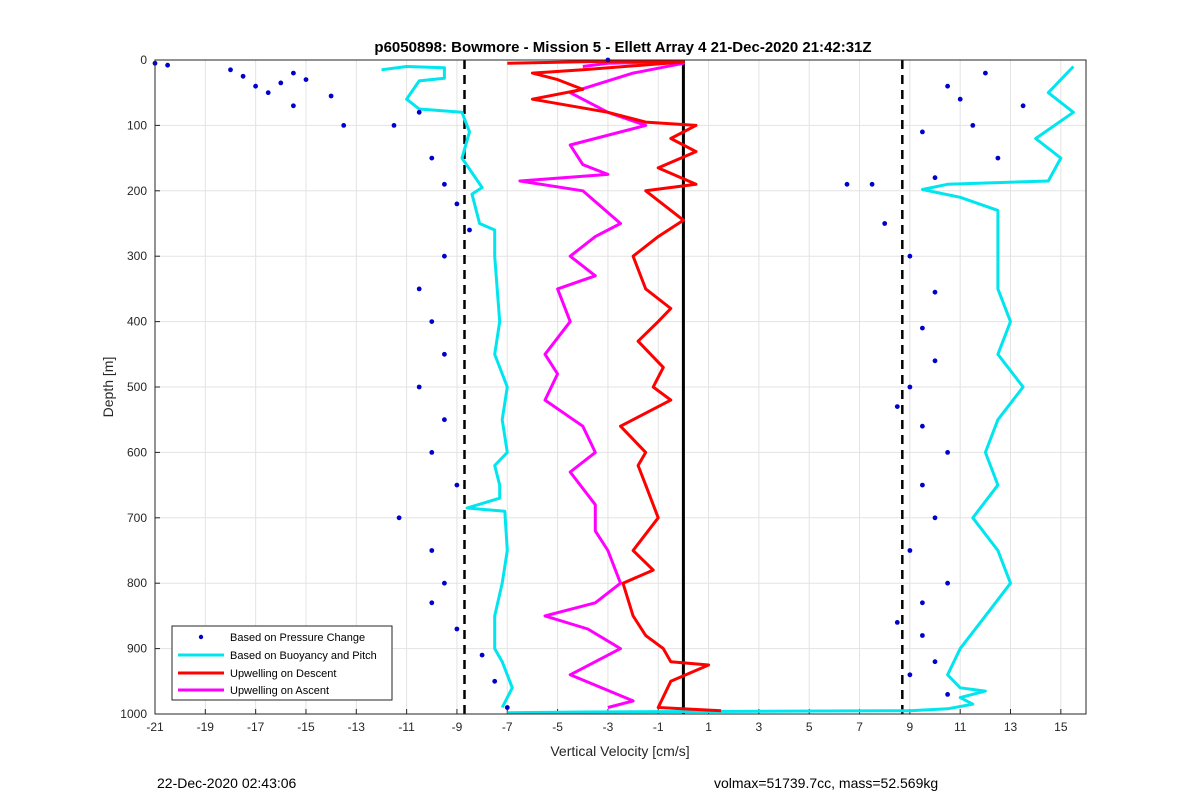 The image size is (1200, 804). Describe the element at coordinates (601, 384) in the screenshot. I see `series-line-ascent` at that location.